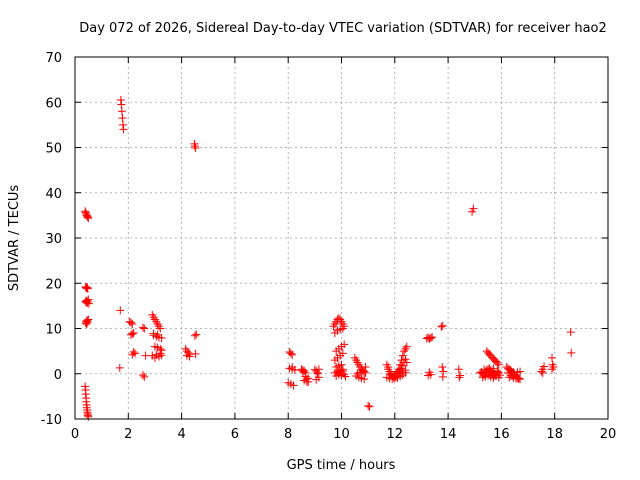 Image resolution: width=640 pixels, height=480 pixels. Describe the element at coordinates (53, 239) in the screenshot. I see `y-tick-label: 30` at that location.